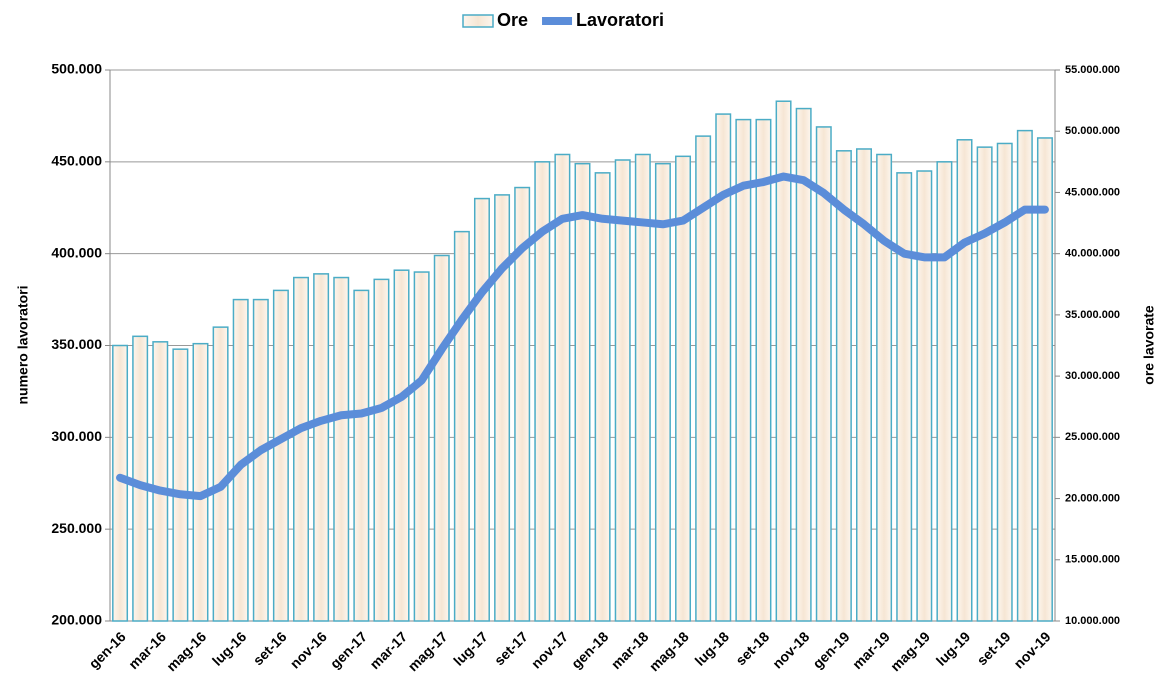  What do you see at coordinates (669, 651) in the screenshot?
I see `x-tick-label: mag-18` at bounding box center [669, 651].